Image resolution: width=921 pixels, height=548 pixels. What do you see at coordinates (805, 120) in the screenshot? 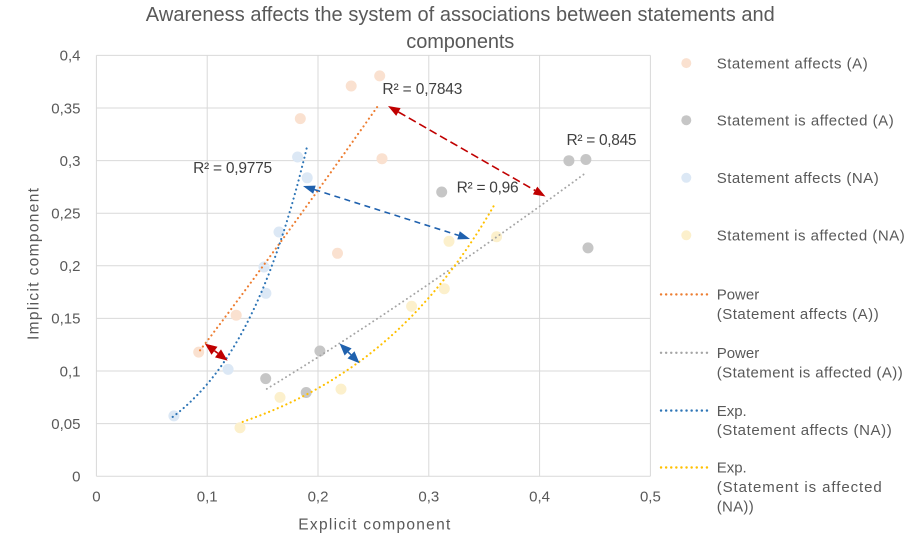
I see `svg-text: Statement is affected (A)` at bounding box center [805, 120].